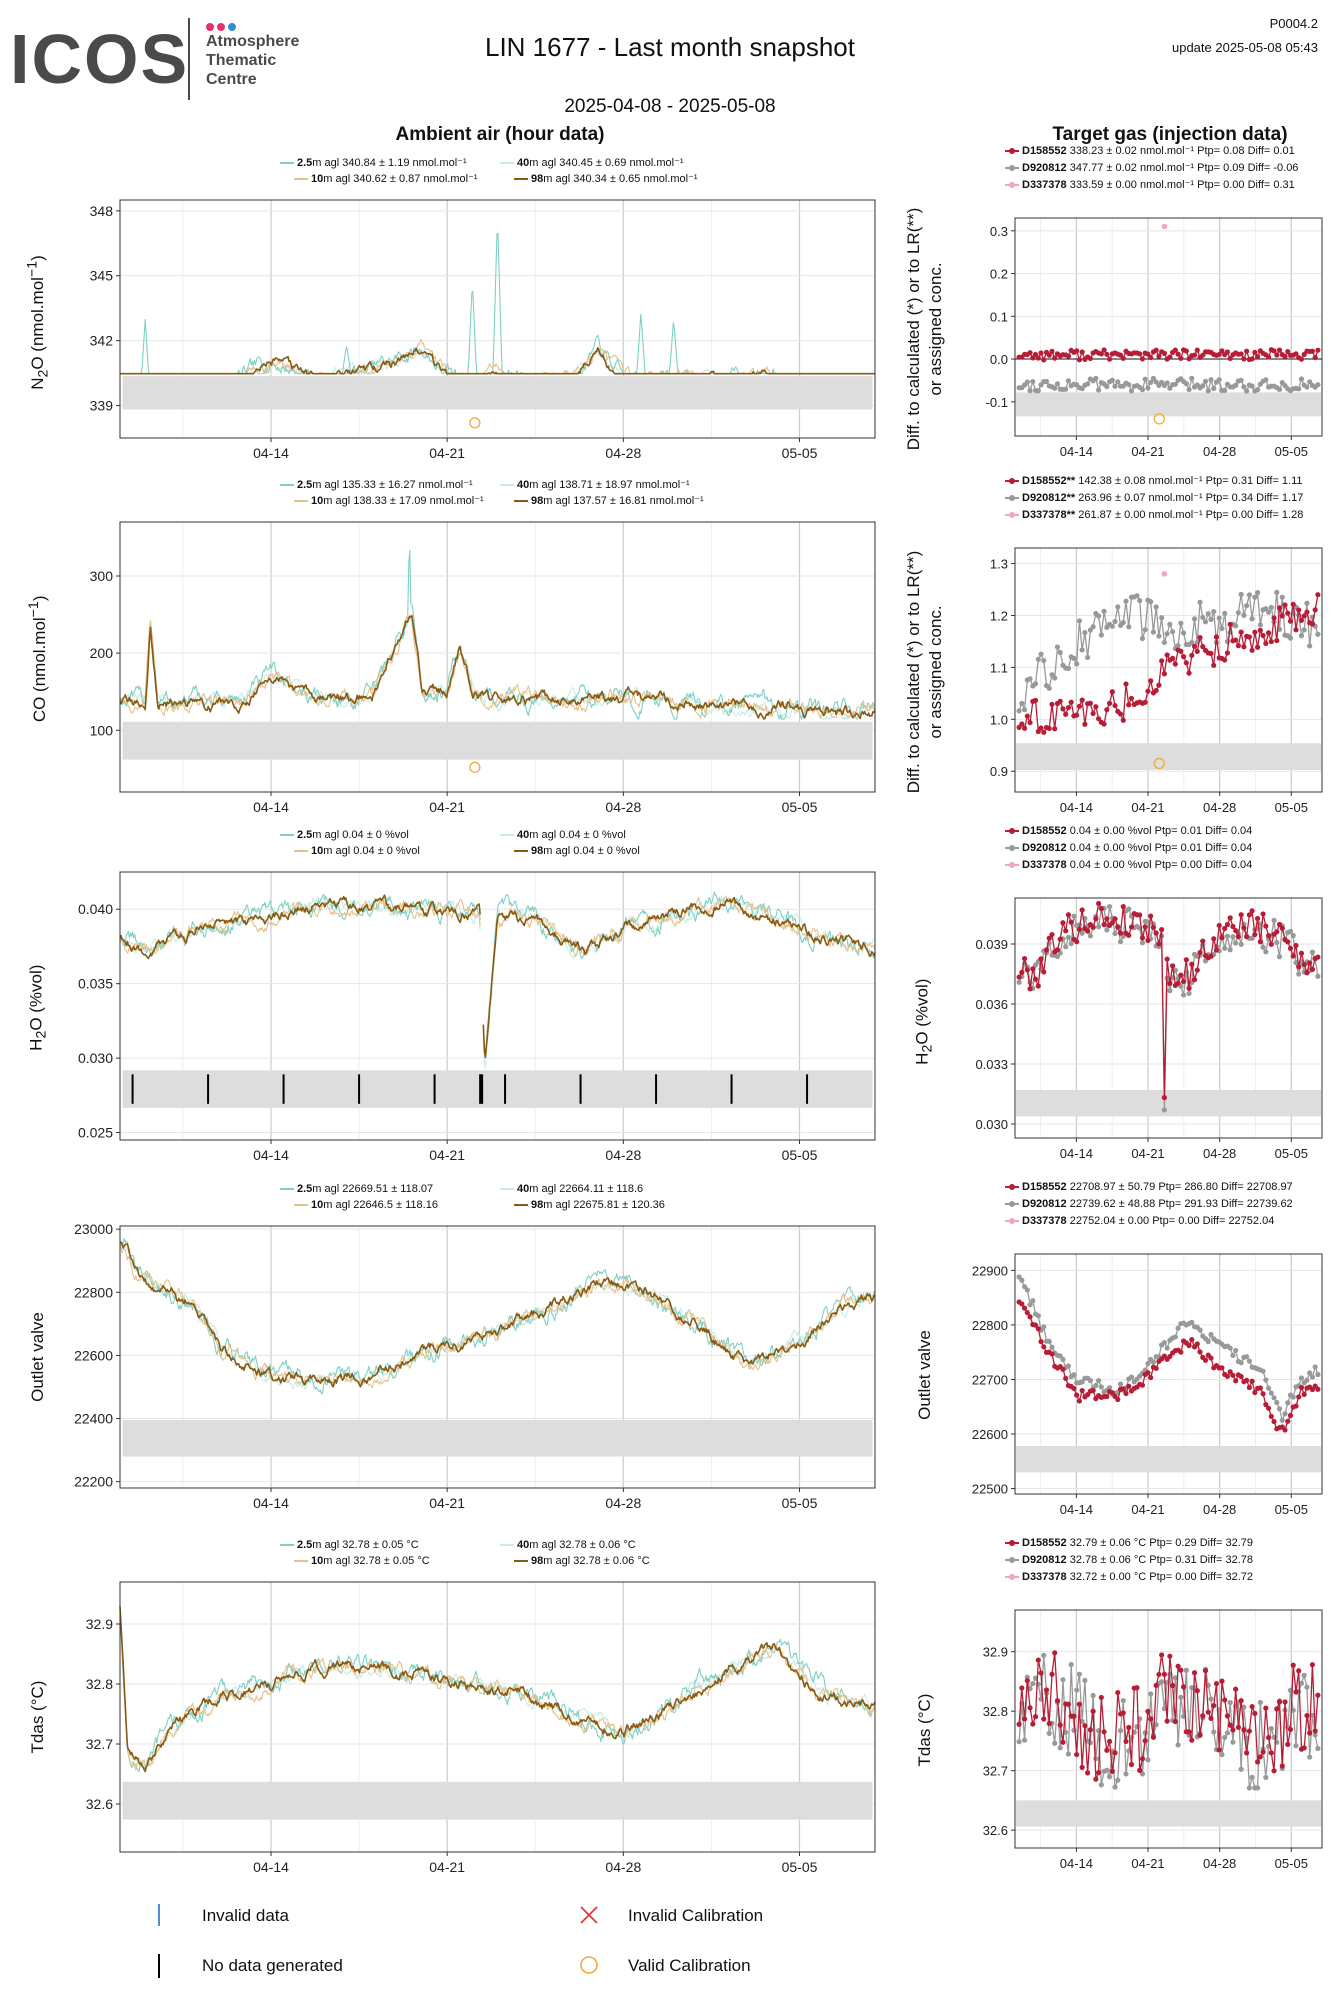 The image size is (1340, 2000). I want to click on x-tick-label: 04-28, so click(1219, 1509).